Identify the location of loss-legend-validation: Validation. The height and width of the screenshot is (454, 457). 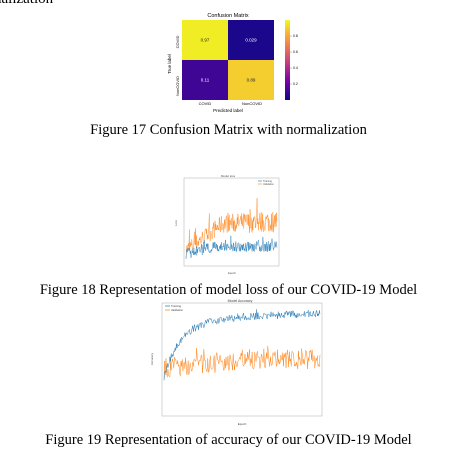
(268, 184).